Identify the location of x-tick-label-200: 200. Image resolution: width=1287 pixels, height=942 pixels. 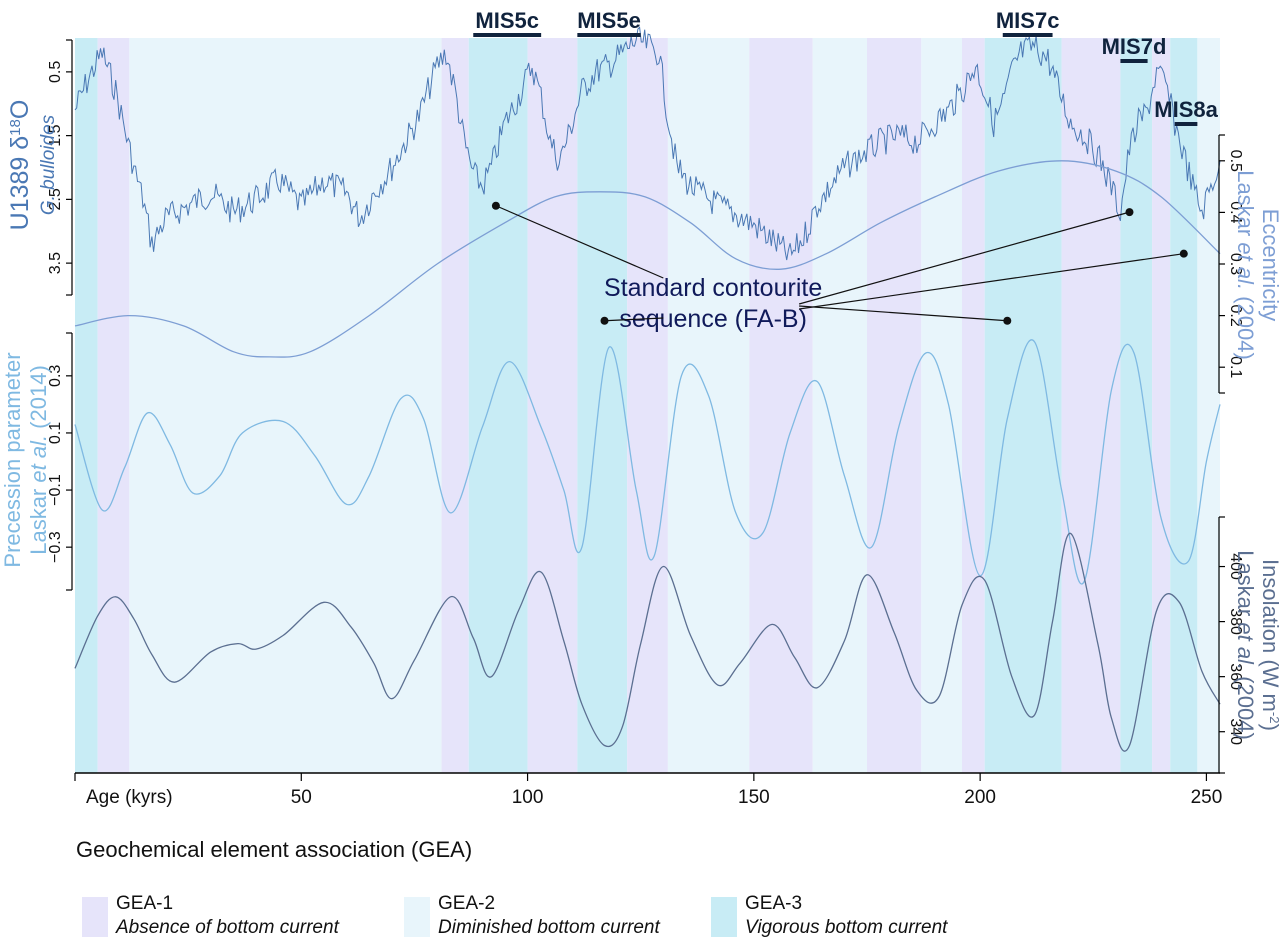
(980, 797).